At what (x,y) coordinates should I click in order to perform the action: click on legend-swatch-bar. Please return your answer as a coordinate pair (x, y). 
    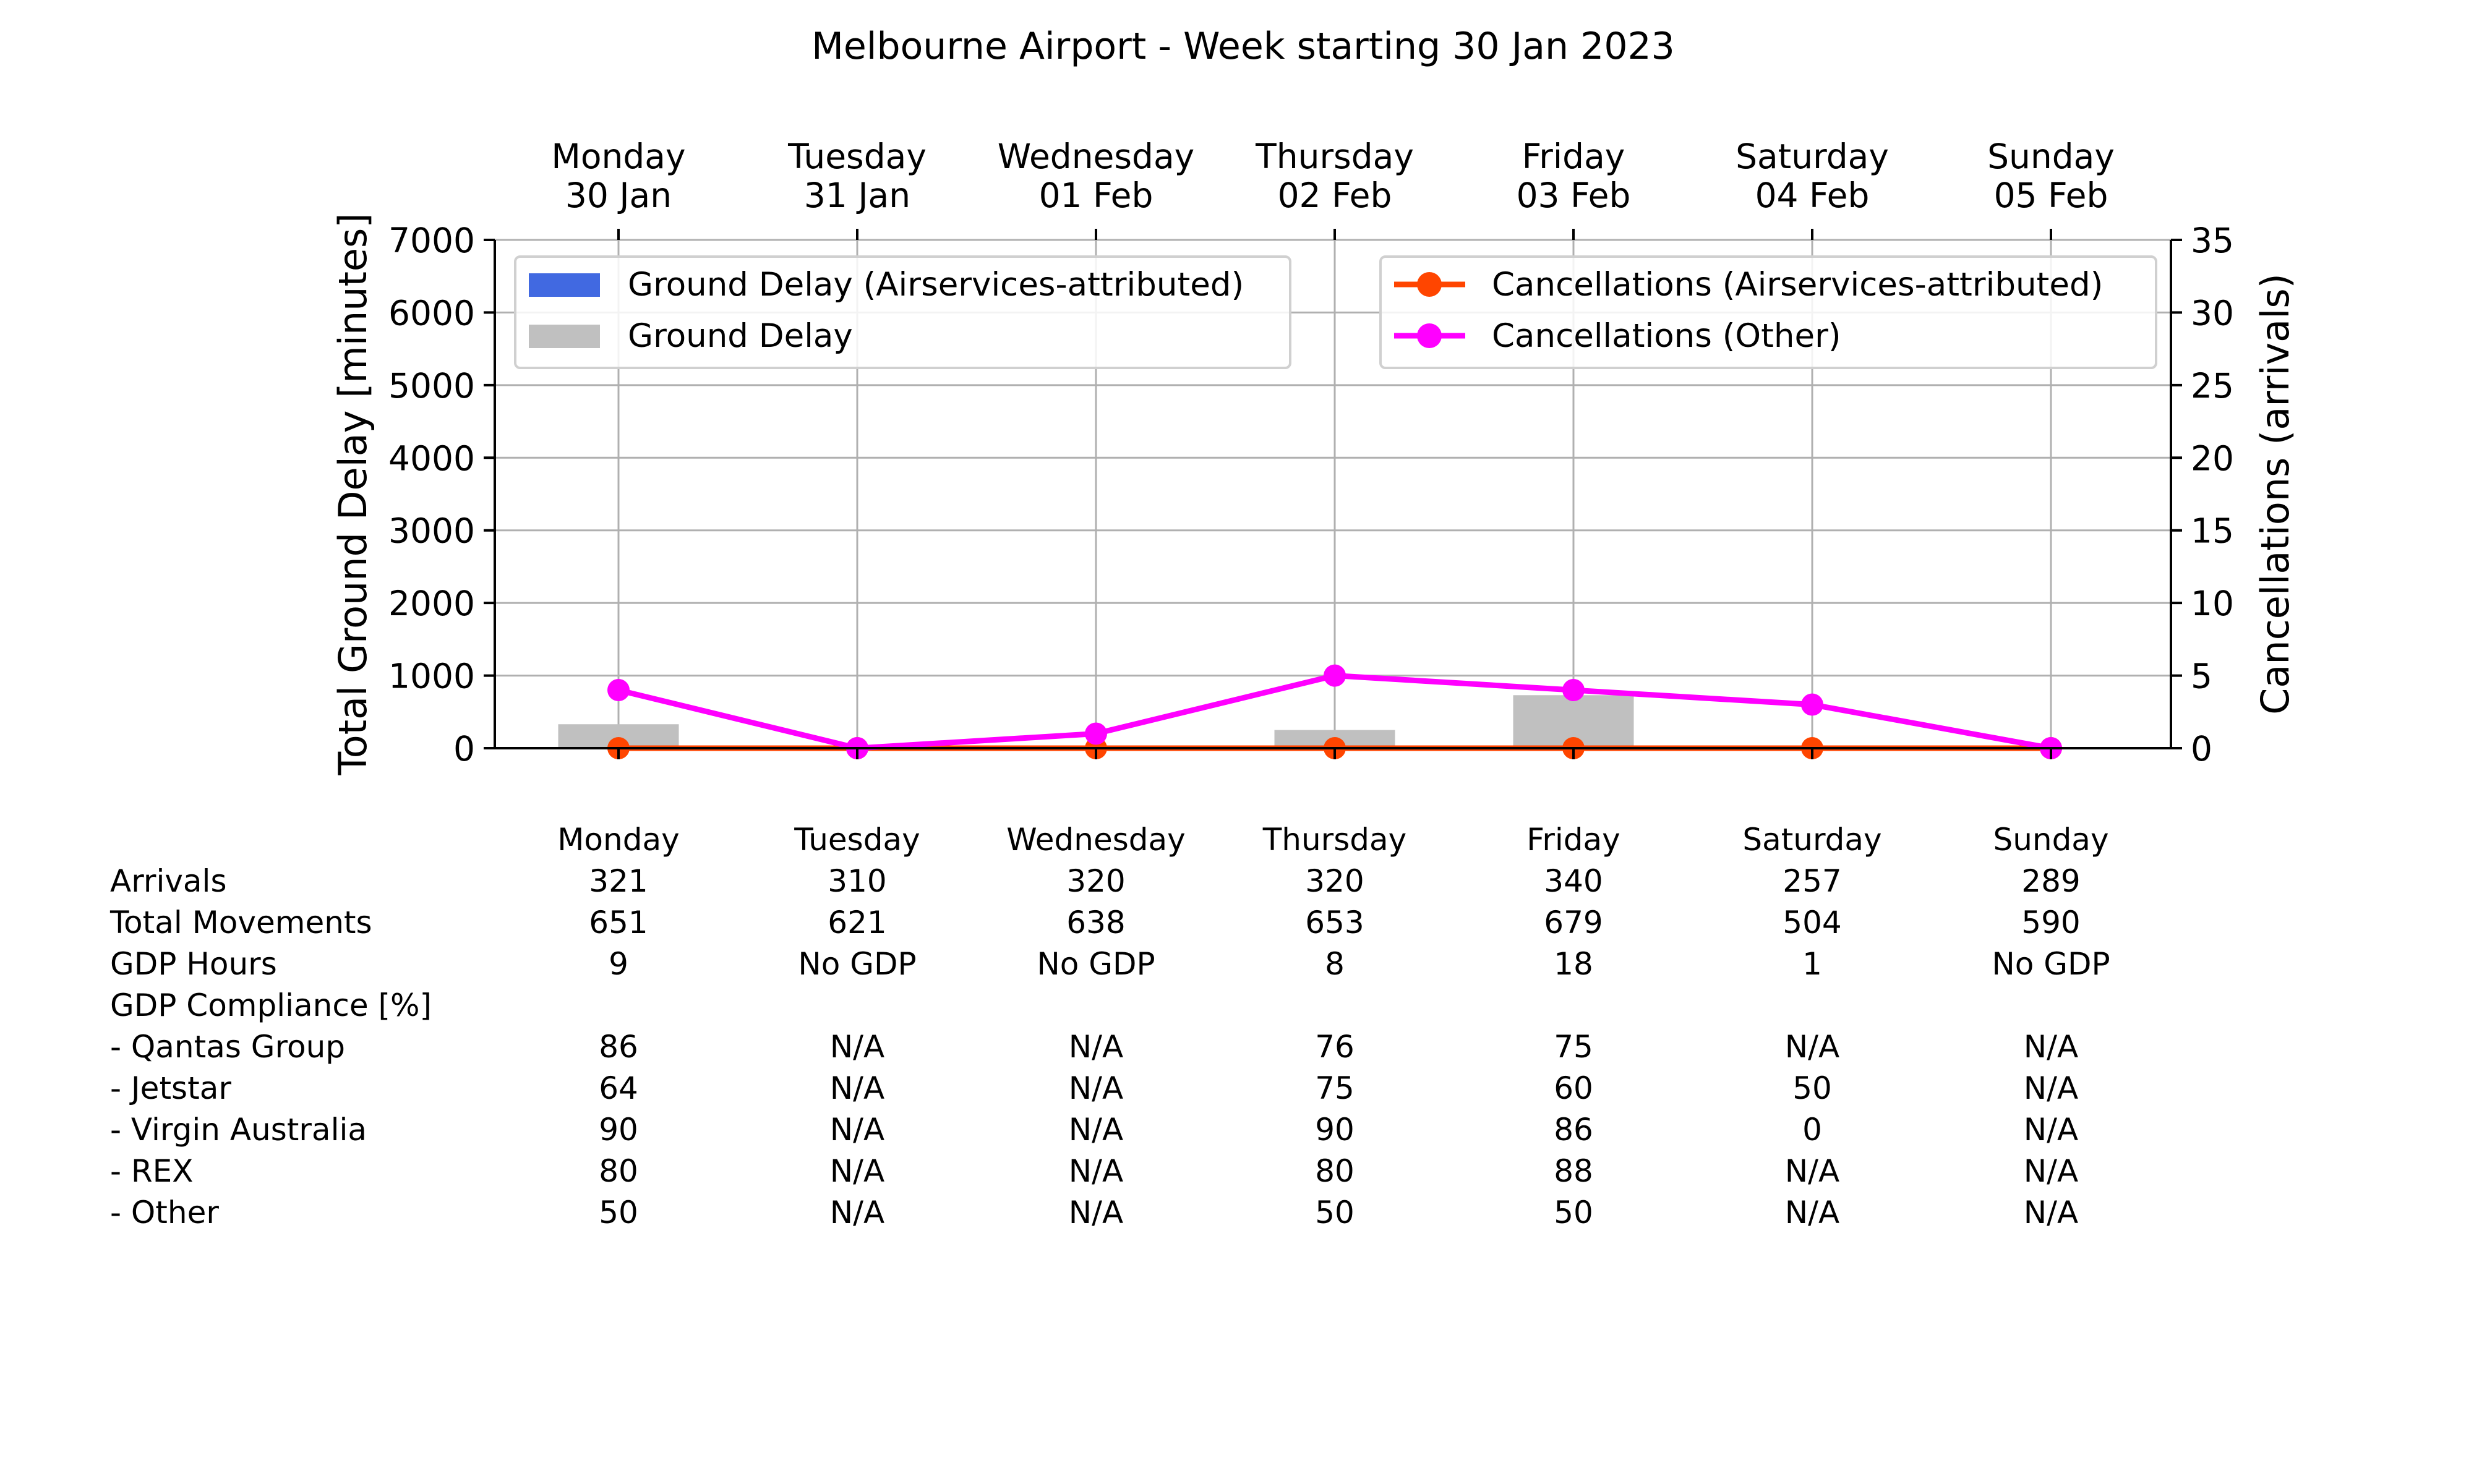
    Looking at the image, I should click on (564, 285).